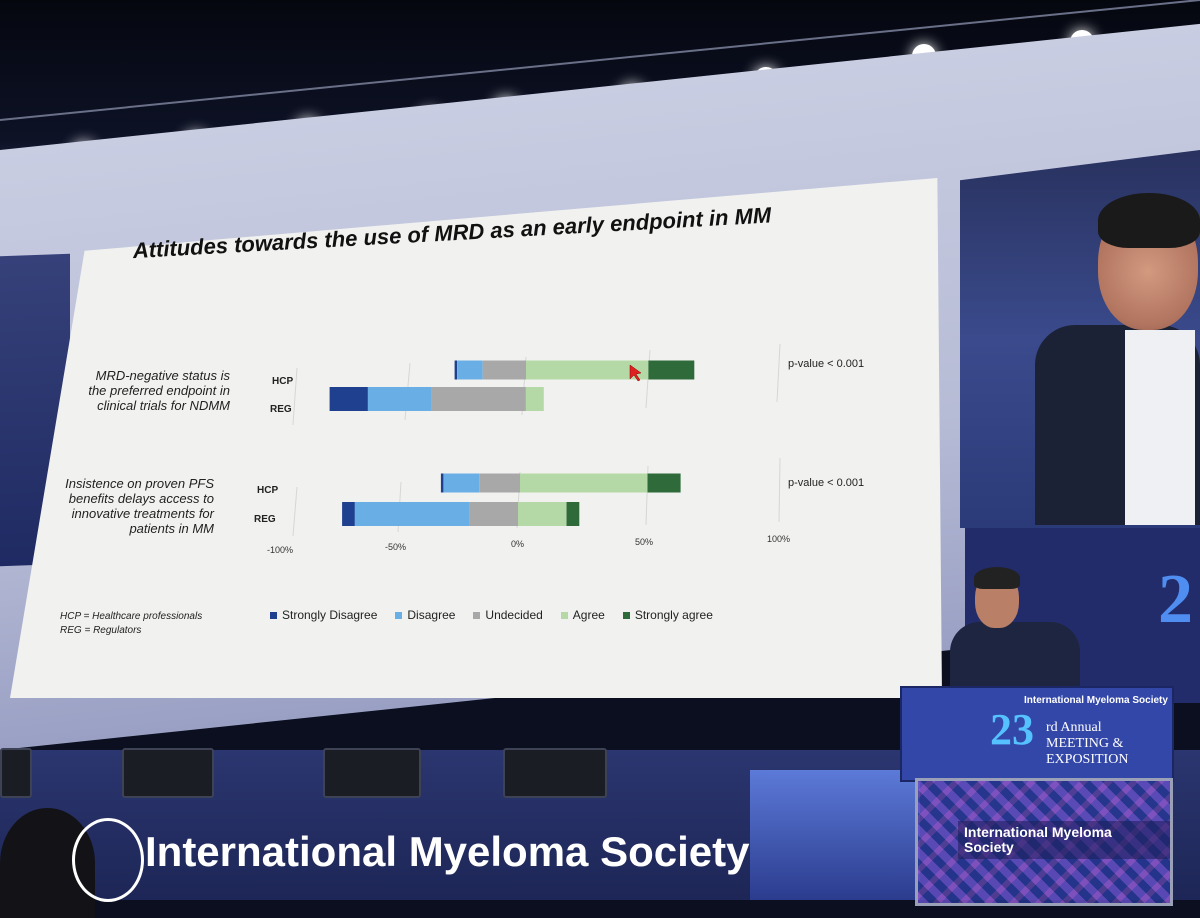 This screenshot has width=1200, height=918. What do you see at coordinates (635, 373) in the screenshot?
I see `pointer-cursor-icon` at bounding box center [635, 373].